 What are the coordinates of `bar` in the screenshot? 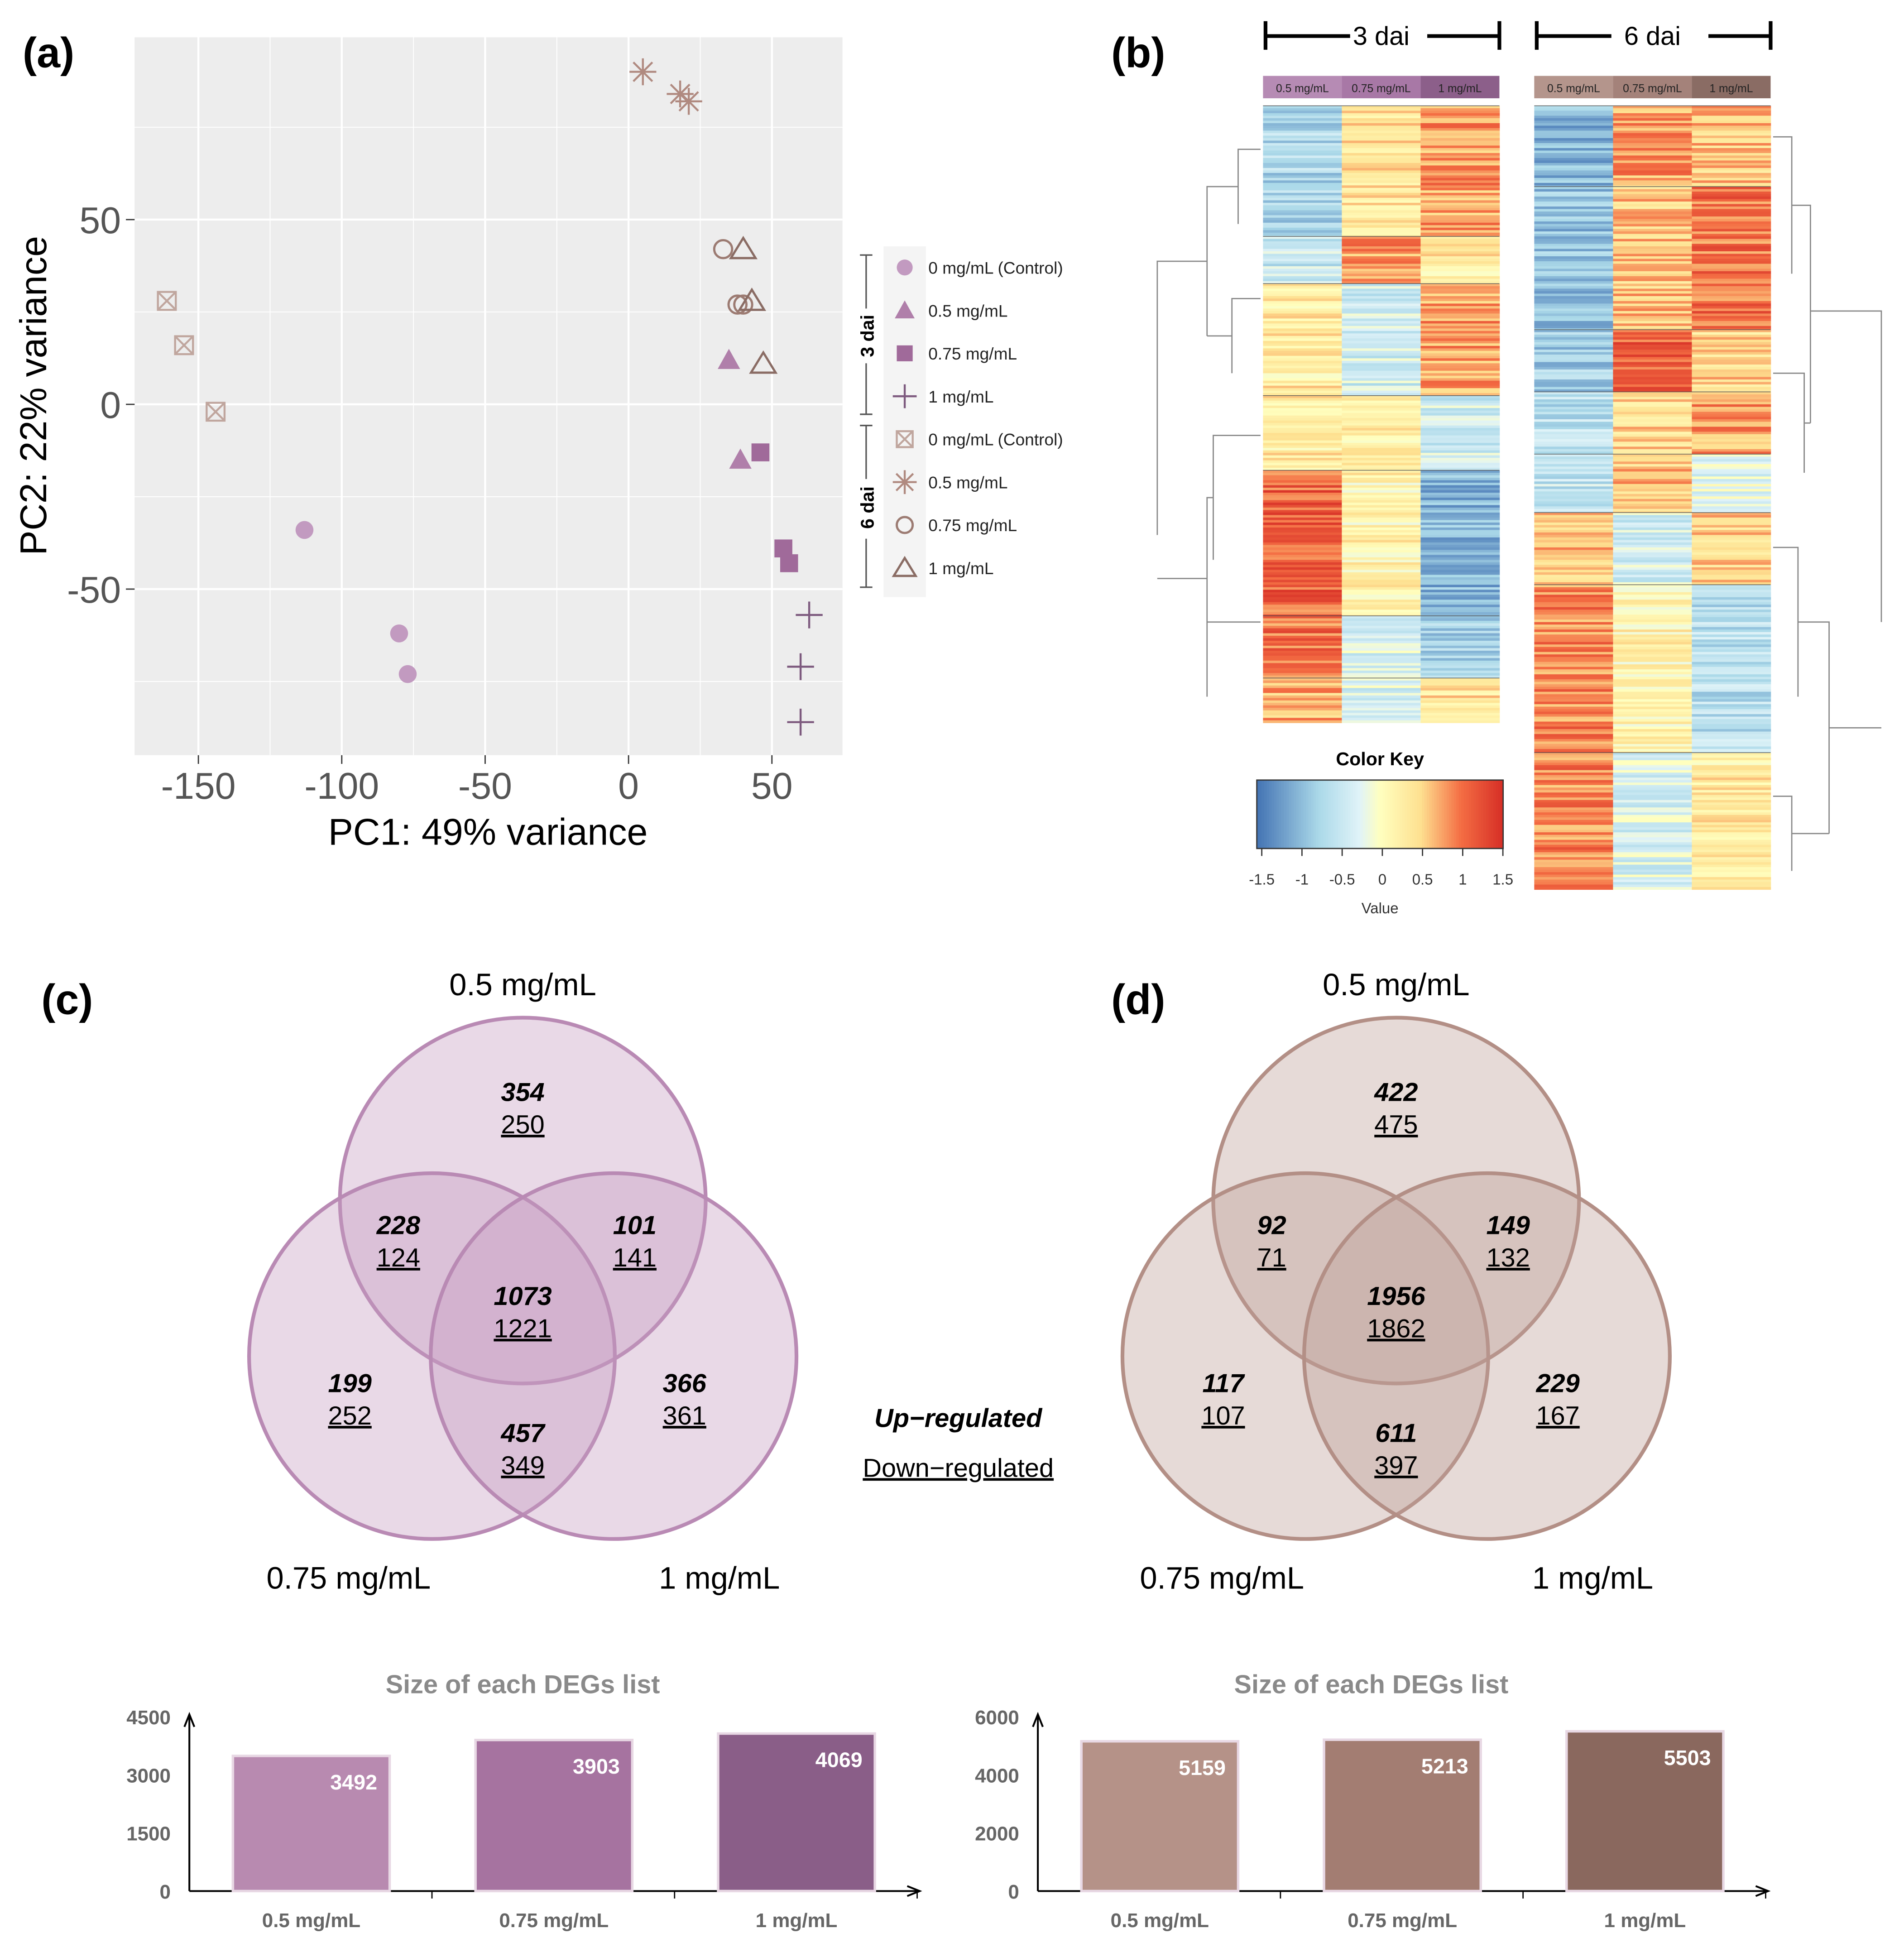 It's located at (1645, 1812).